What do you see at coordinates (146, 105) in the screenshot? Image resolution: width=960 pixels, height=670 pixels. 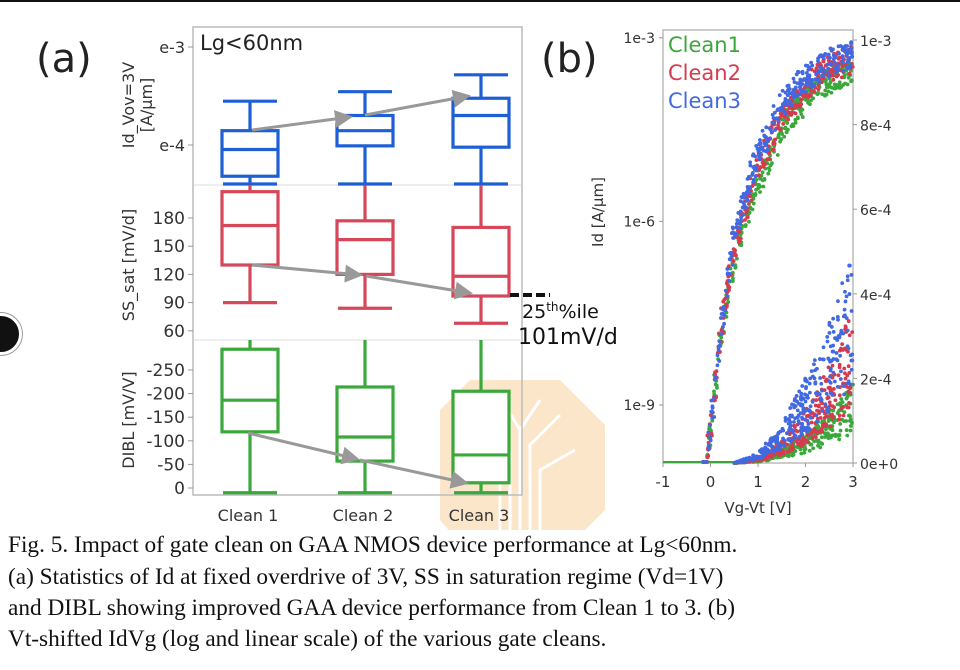 I see `y-axis-label: [A/µm]` at bounding box center [146, 105].